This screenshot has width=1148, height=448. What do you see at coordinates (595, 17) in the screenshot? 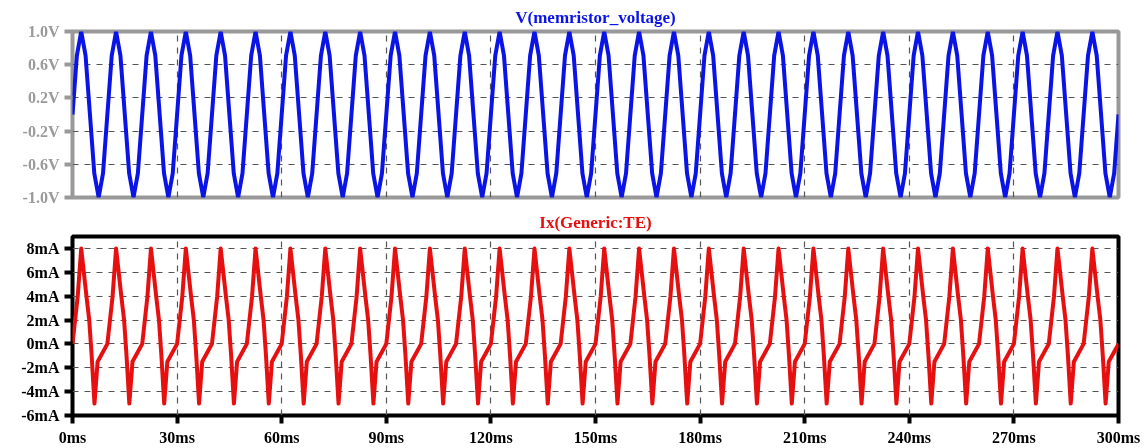
I see `chart-title: V(memristor_voltage)` at bounding box center [595, 17].